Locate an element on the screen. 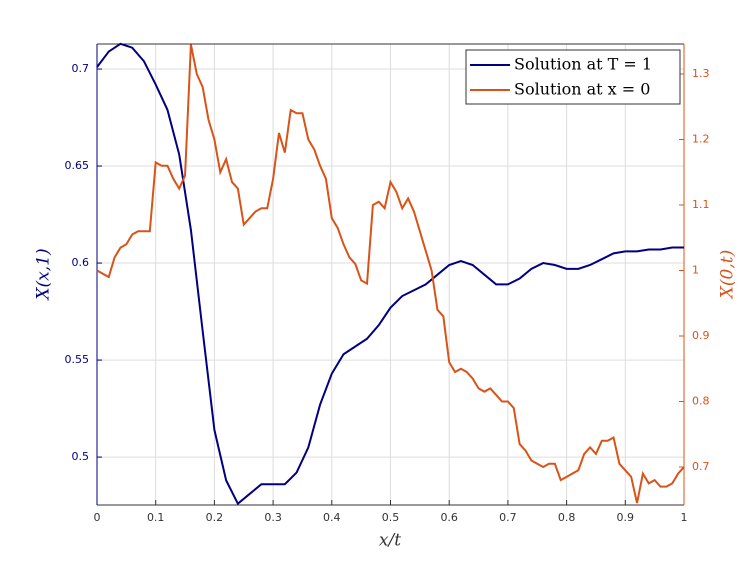 This screenshot has width=756, height=571. x-tick-label: 0.4 is located at coordinates (332, 517).